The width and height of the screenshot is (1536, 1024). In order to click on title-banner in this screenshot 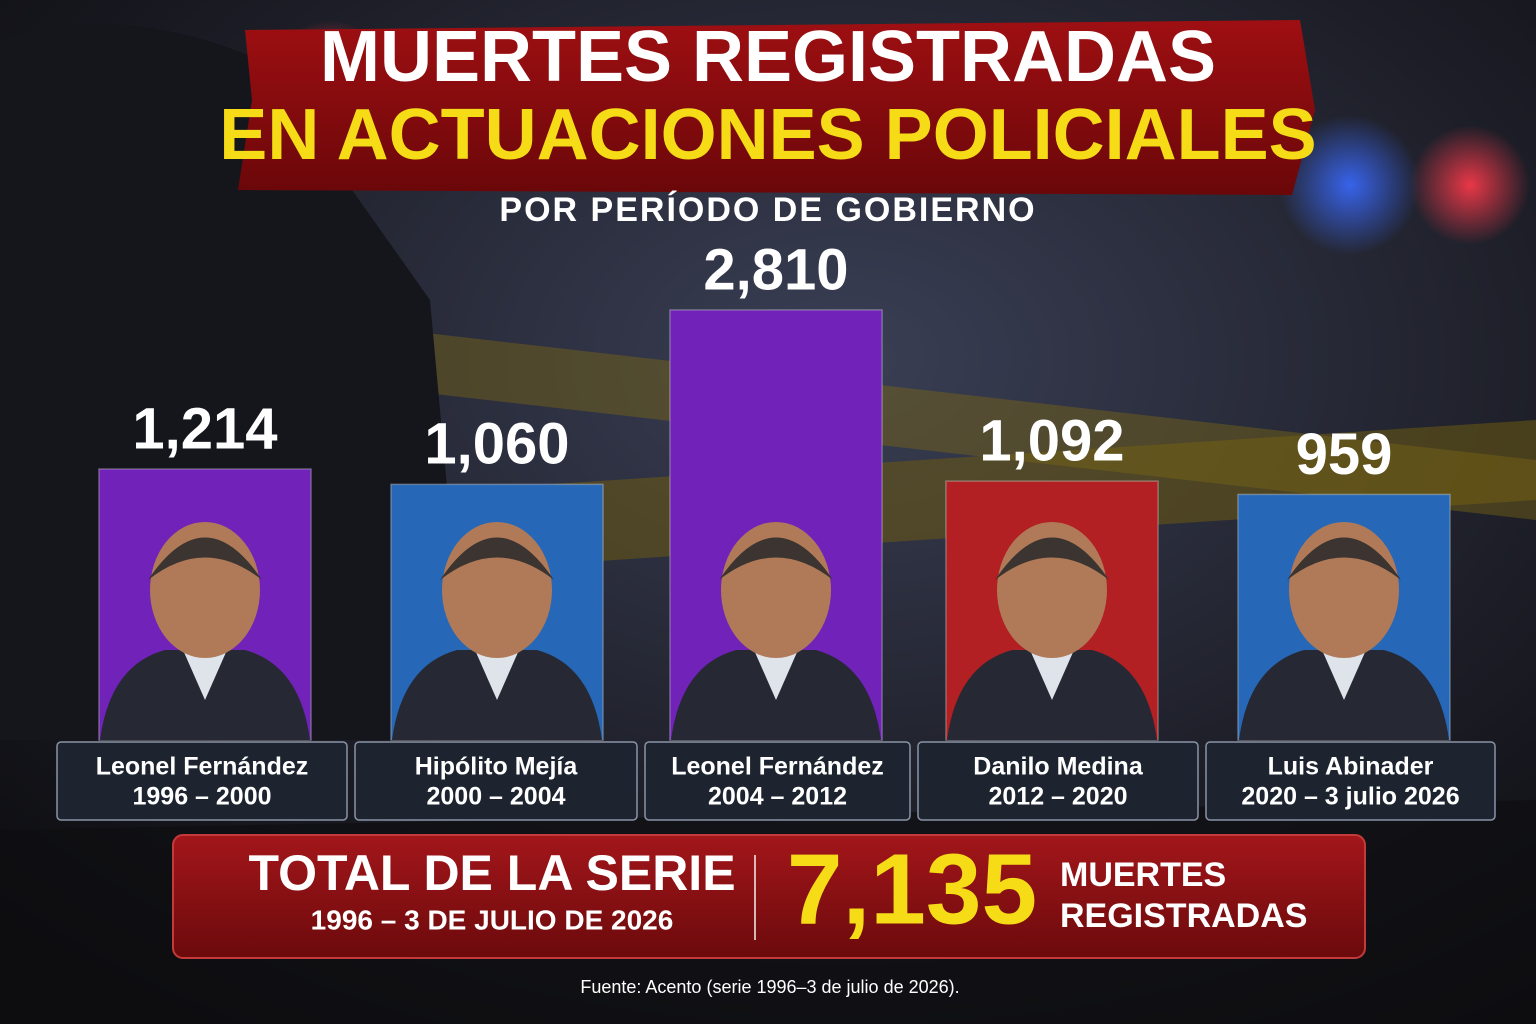, I will do `click(776, 107)`.